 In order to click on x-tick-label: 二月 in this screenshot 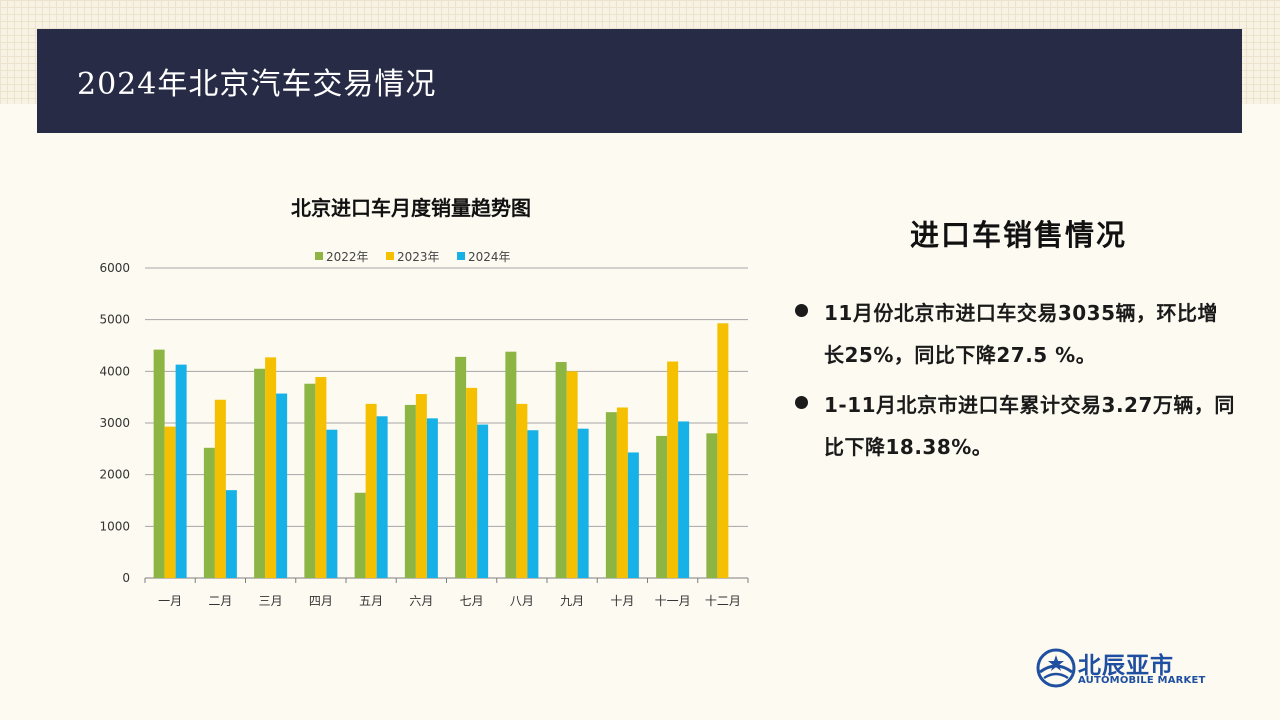, I will do `click(220, 601)`.